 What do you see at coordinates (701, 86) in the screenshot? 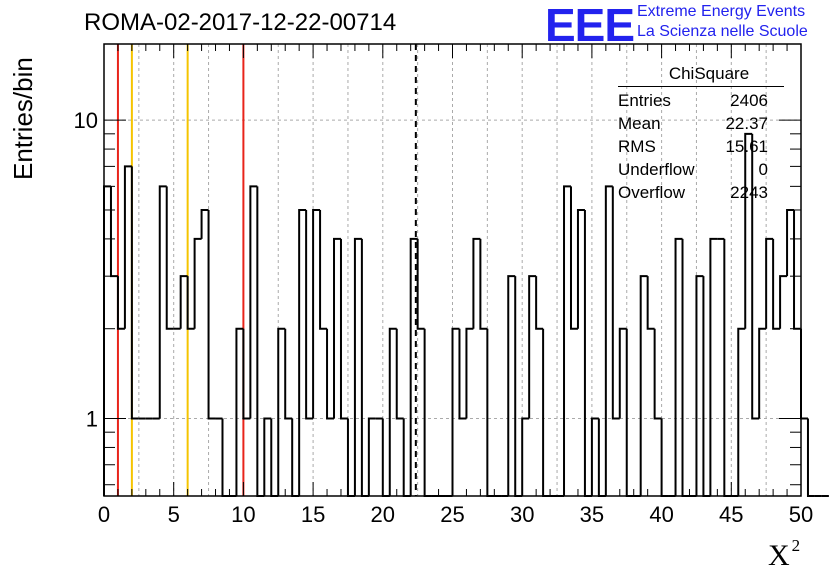
I see `stats-divider` at bounding box center [701, 86].